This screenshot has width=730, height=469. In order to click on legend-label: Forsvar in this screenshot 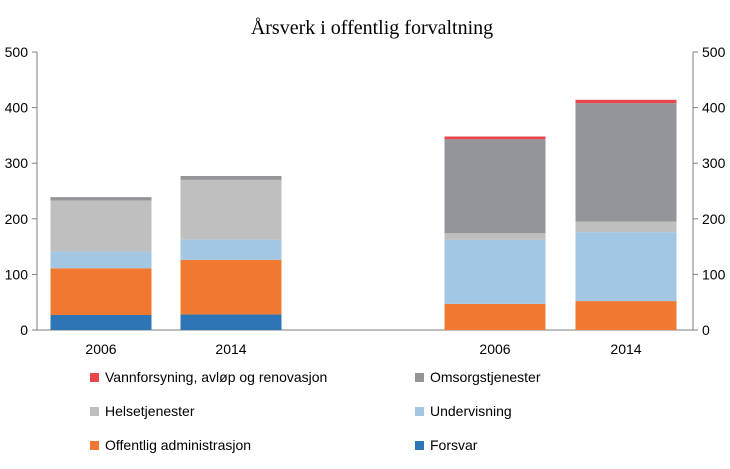, I will do `click(454, 445)`.